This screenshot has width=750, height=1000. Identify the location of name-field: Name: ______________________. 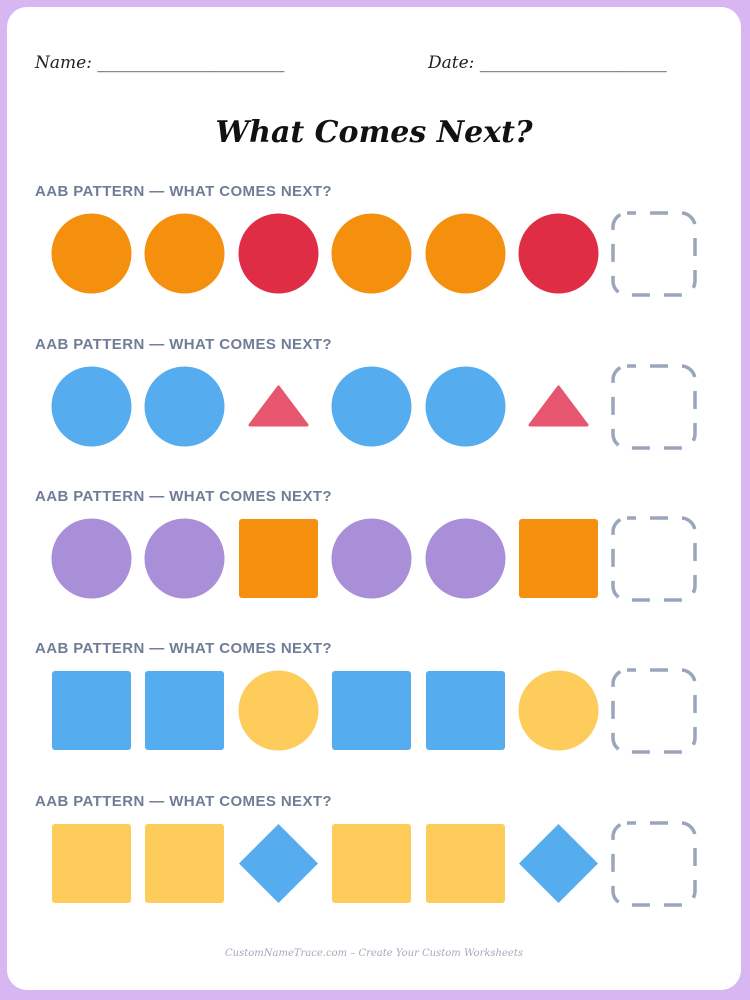
(160, 63).